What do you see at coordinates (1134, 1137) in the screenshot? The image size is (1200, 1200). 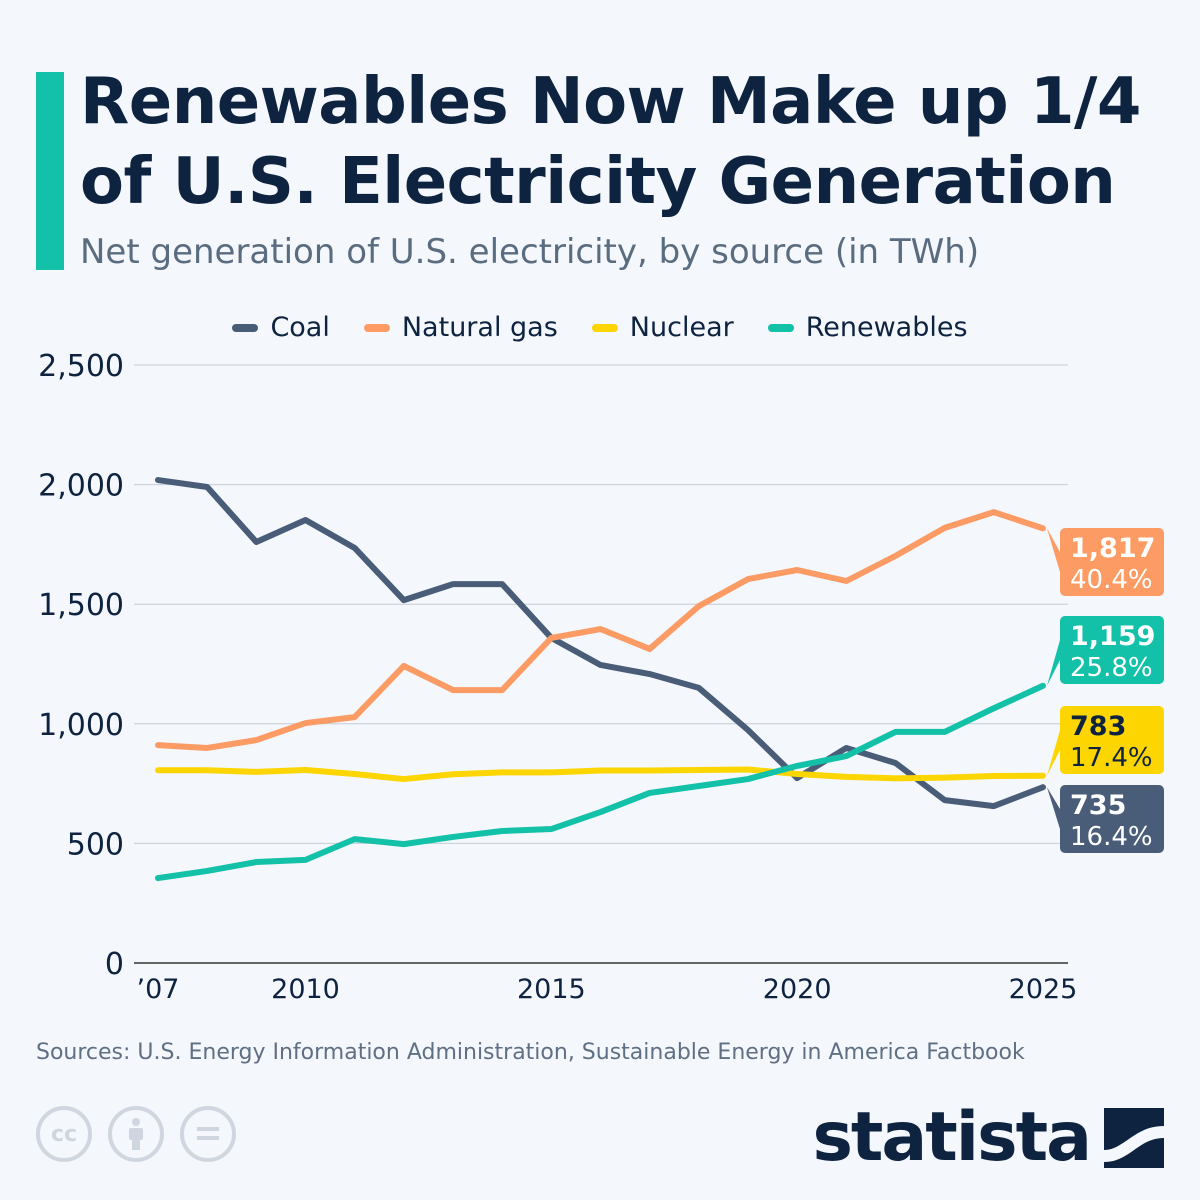 I see `statista-logo-mark-icon` at bounding box center [1134, 1137].